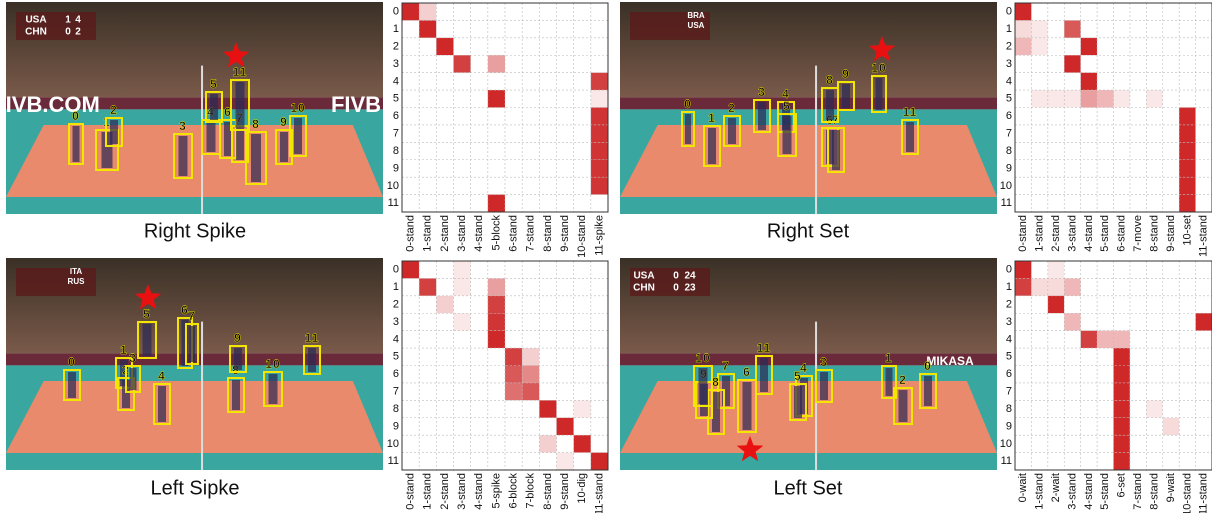  What do you see at coordinates (396, 304) in the screenshot?
I see `row-label: 2` at bounding box center [396, 304].